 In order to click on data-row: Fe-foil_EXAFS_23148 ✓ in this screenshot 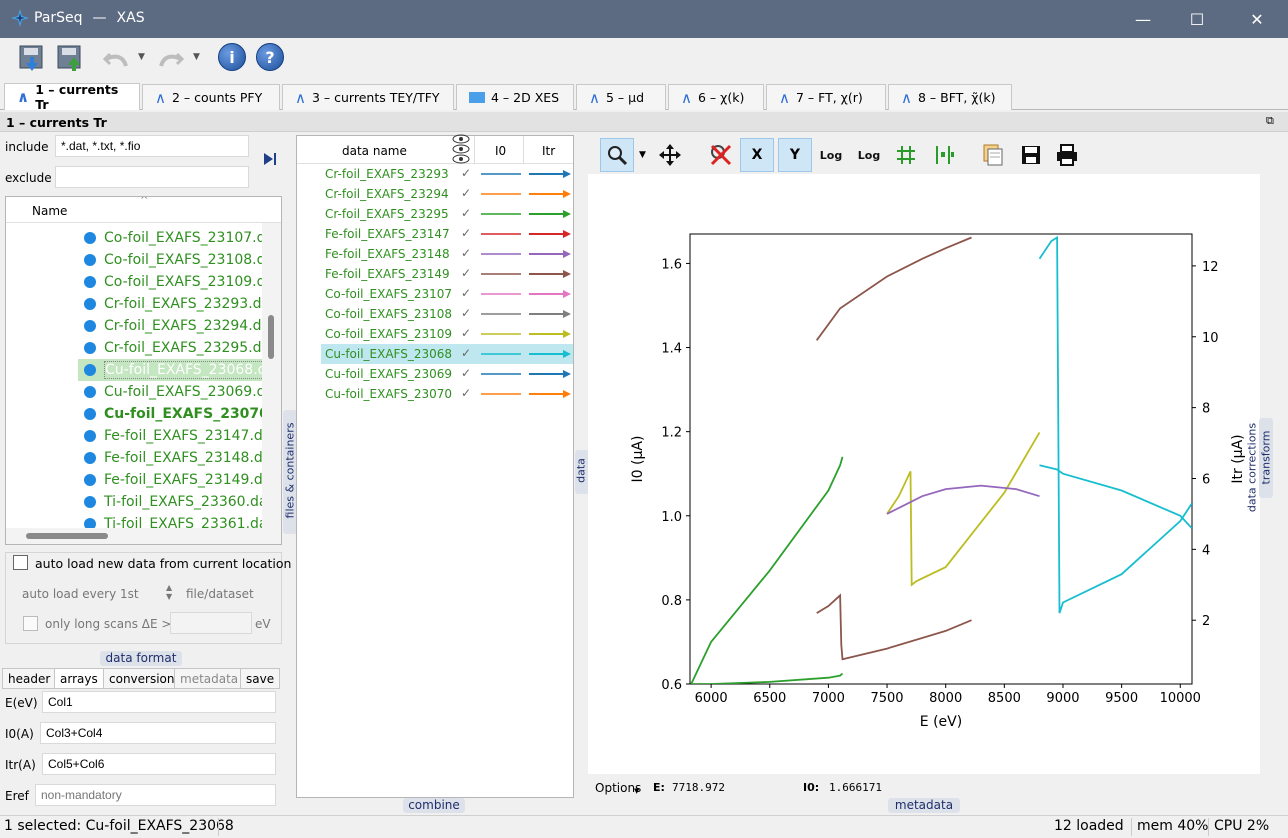, I will do `click(447, 254)`.